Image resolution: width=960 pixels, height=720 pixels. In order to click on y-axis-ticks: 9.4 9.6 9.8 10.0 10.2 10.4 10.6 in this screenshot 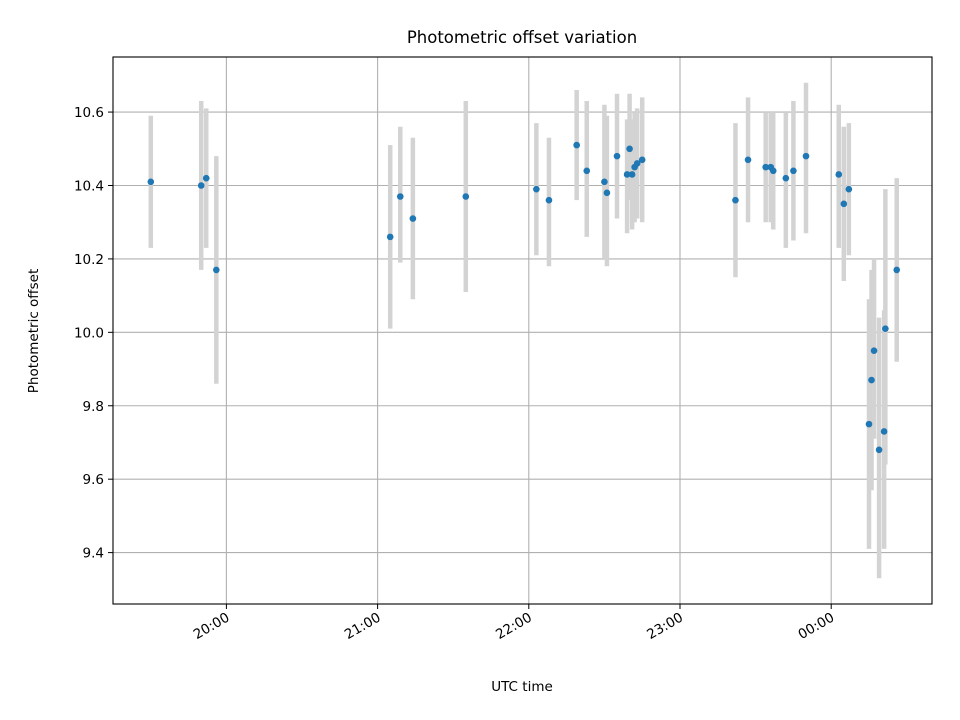, I will do `click(93, 333)`.